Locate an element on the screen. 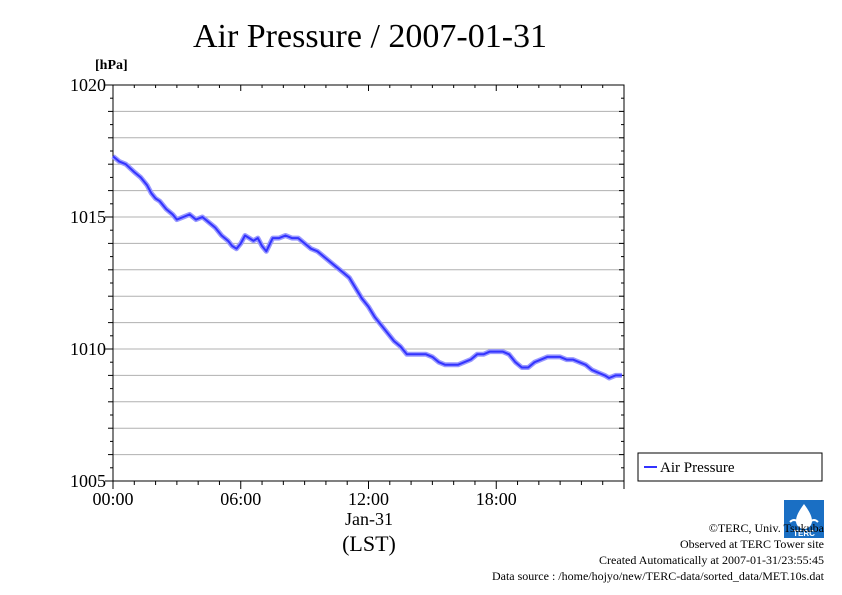  y-tick-label: 1020 is located at coordinates (88, 85).